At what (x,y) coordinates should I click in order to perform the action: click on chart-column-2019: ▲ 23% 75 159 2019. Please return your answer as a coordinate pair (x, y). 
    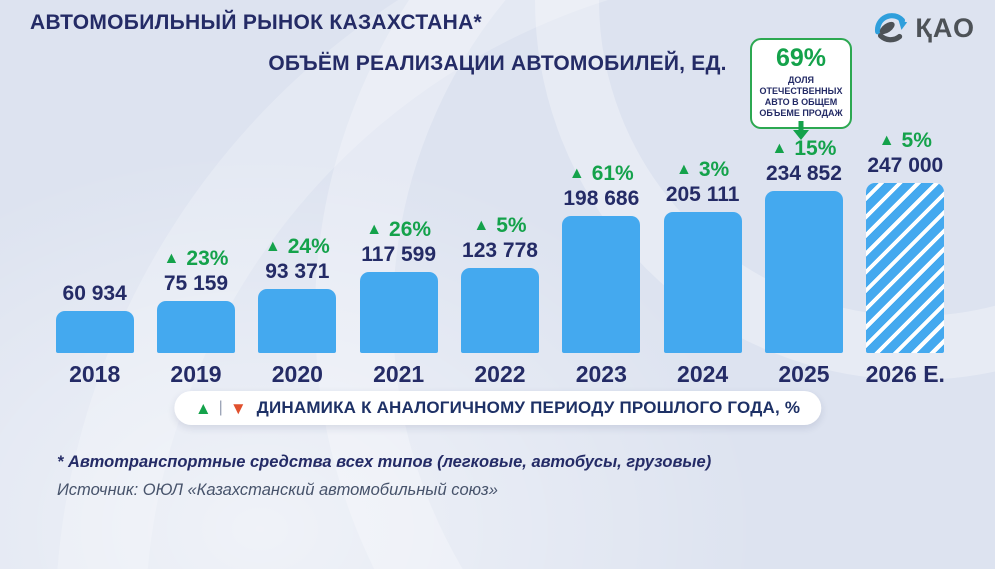
    Looking at the image, I should click on (195, 259).